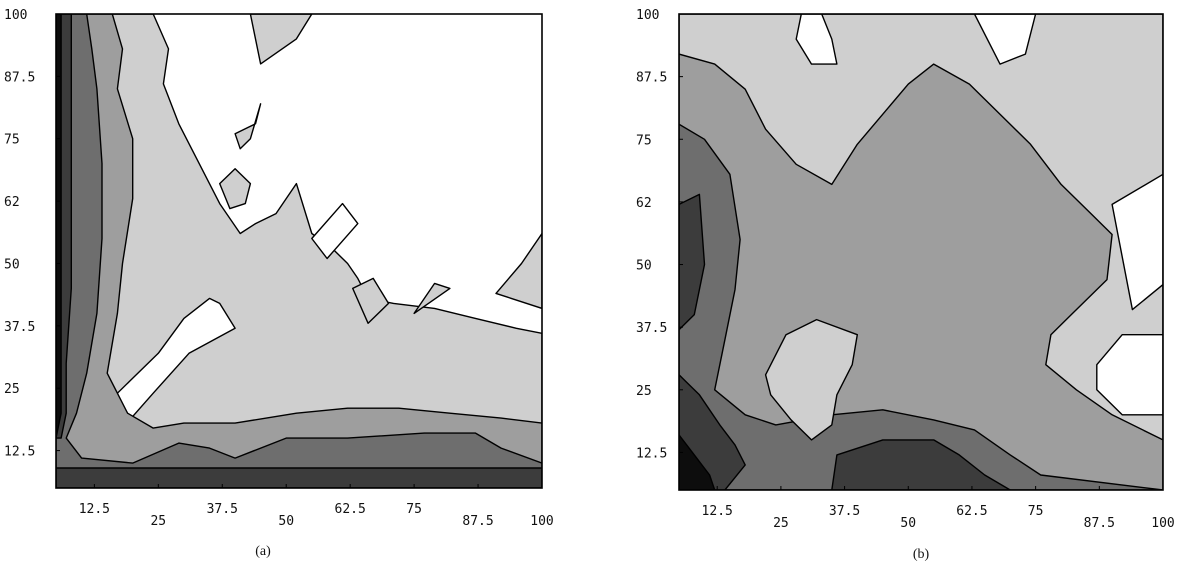  What do you see at coordinates (263, 551) in the screenshot?
I see `panel-caption: (a)` at bounding box center [263, 551].